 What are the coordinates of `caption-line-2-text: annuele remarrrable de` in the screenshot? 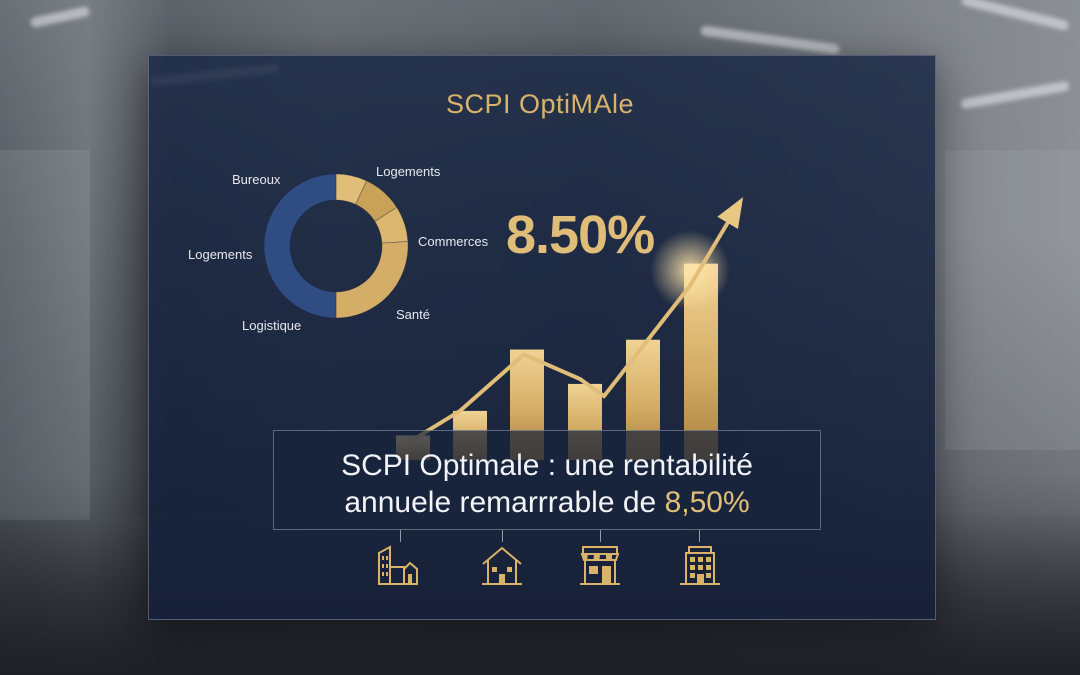 It's located at (500, 502).